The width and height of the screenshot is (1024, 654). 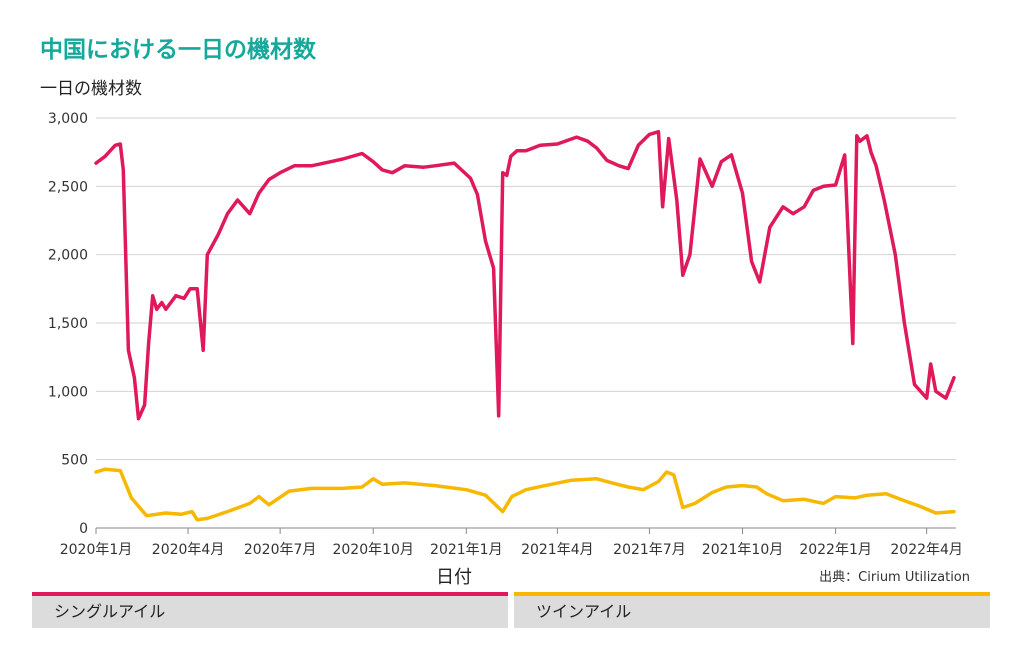 What do you see at coordinates (835, 550) in the screenshot?
I see `x-tick-label: 2022年1月` at bounding box center [835, 550].